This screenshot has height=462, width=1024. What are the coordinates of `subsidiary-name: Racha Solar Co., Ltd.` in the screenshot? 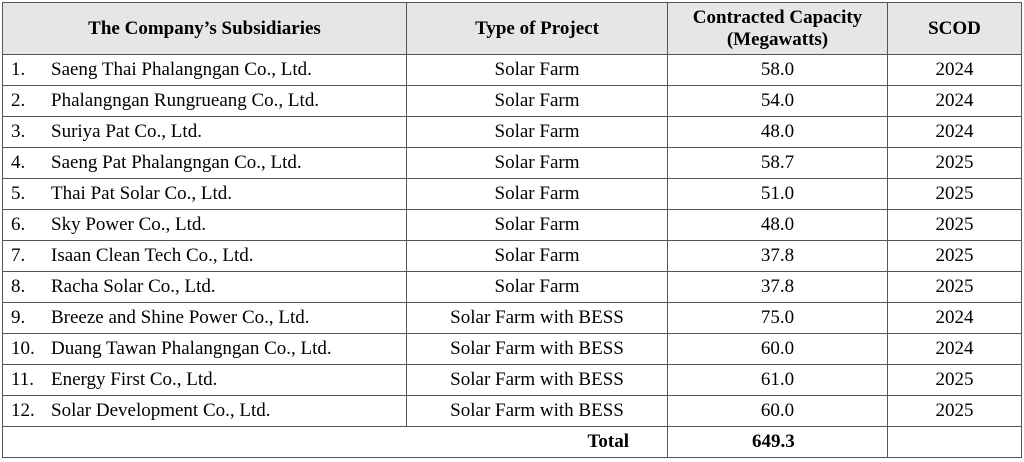 It's located at (133, 286).